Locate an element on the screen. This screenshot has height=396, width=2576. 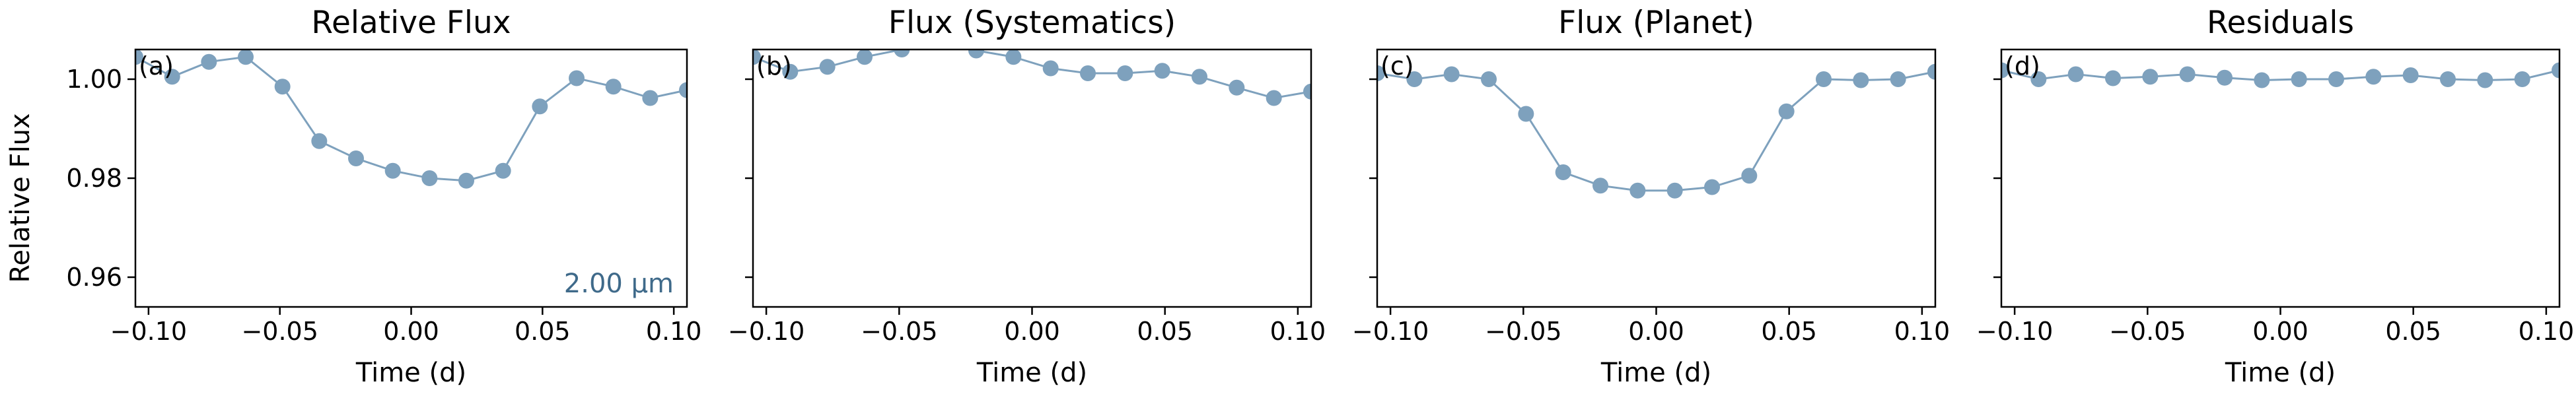
panel-1-x-tick-label: 0.00 is located at coordinates (411, 331).